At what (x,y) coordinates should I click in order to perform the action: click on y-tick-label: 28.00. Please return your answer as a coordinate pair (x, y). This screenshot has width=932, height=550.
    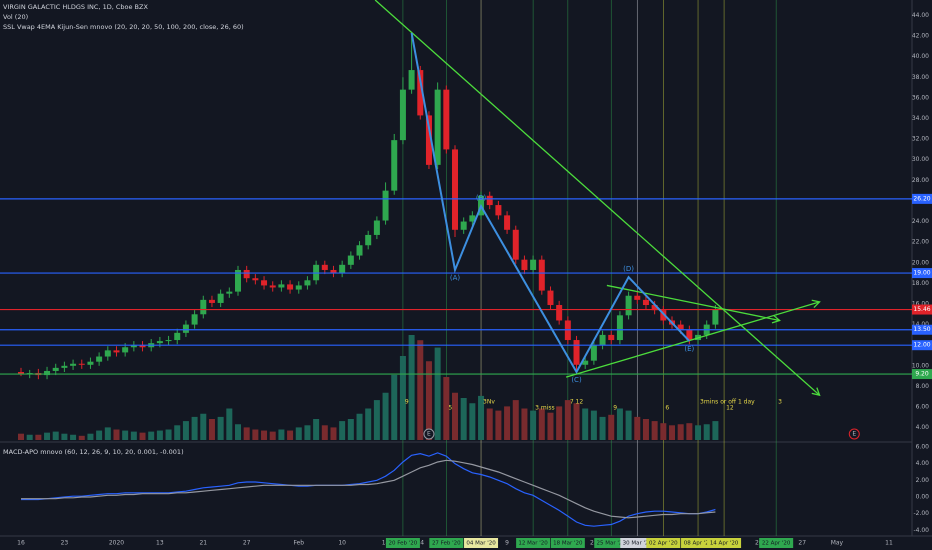
    Looking at the image, I should click on (920, 180).